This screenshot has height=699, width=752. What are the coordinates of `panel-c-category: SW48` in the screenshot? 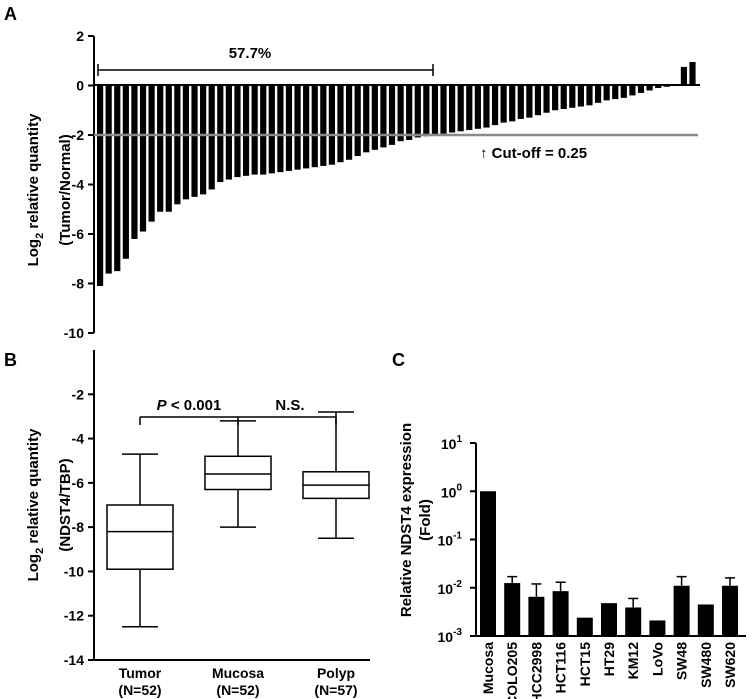 It's located at (682, 661).